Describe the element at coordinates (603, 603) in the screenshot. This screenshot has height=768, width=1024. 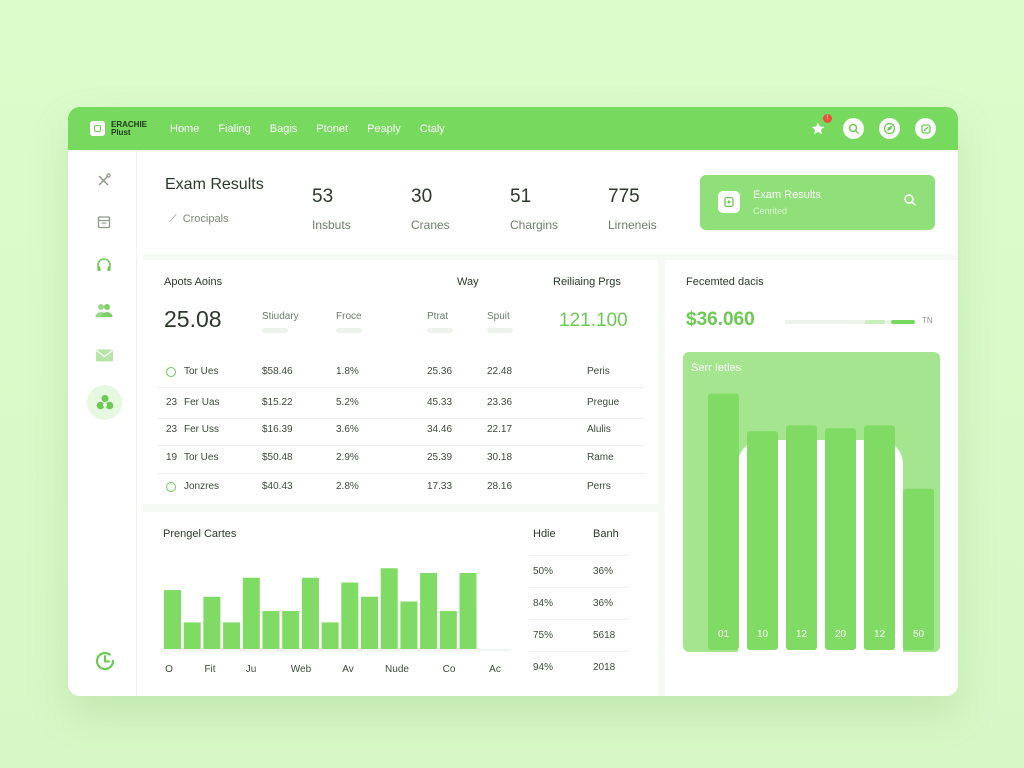
I see `side-table-cell: 36%` at that location.